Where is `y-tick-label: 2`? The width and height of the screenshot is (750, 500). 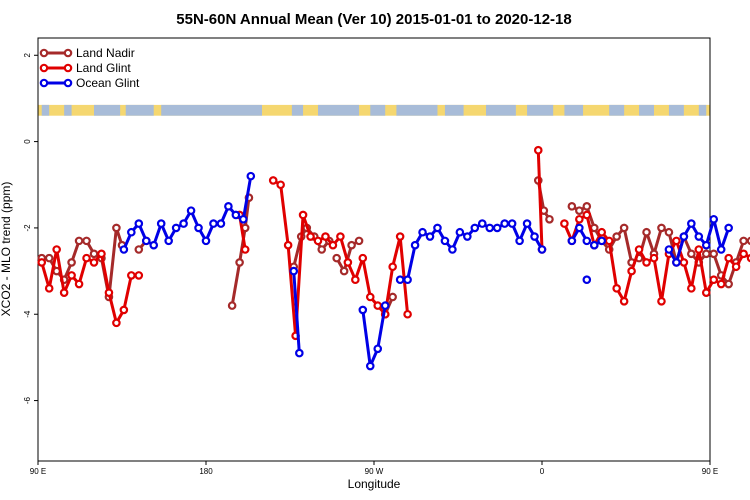
y-tick-label: 2 is located at coordinates (27, 54).